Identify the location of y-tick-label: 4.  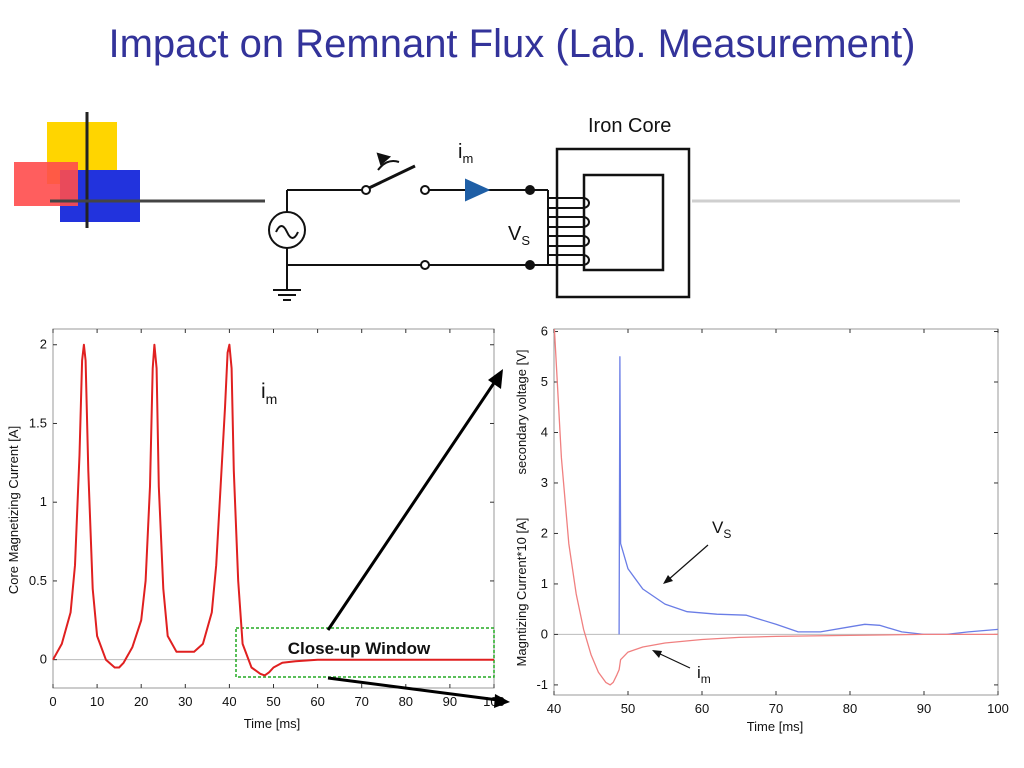
(544, 431).